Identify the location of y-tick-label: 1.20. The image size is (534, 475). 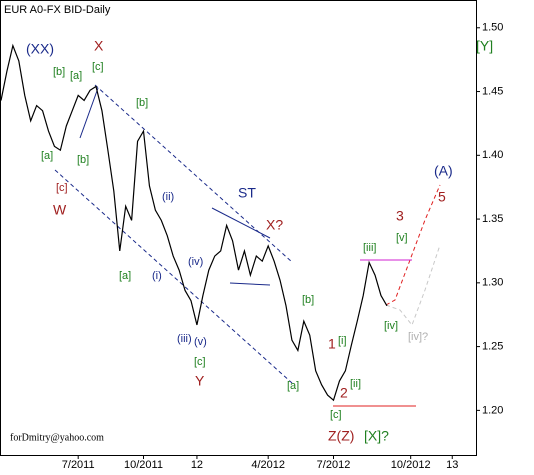
(492, 410).